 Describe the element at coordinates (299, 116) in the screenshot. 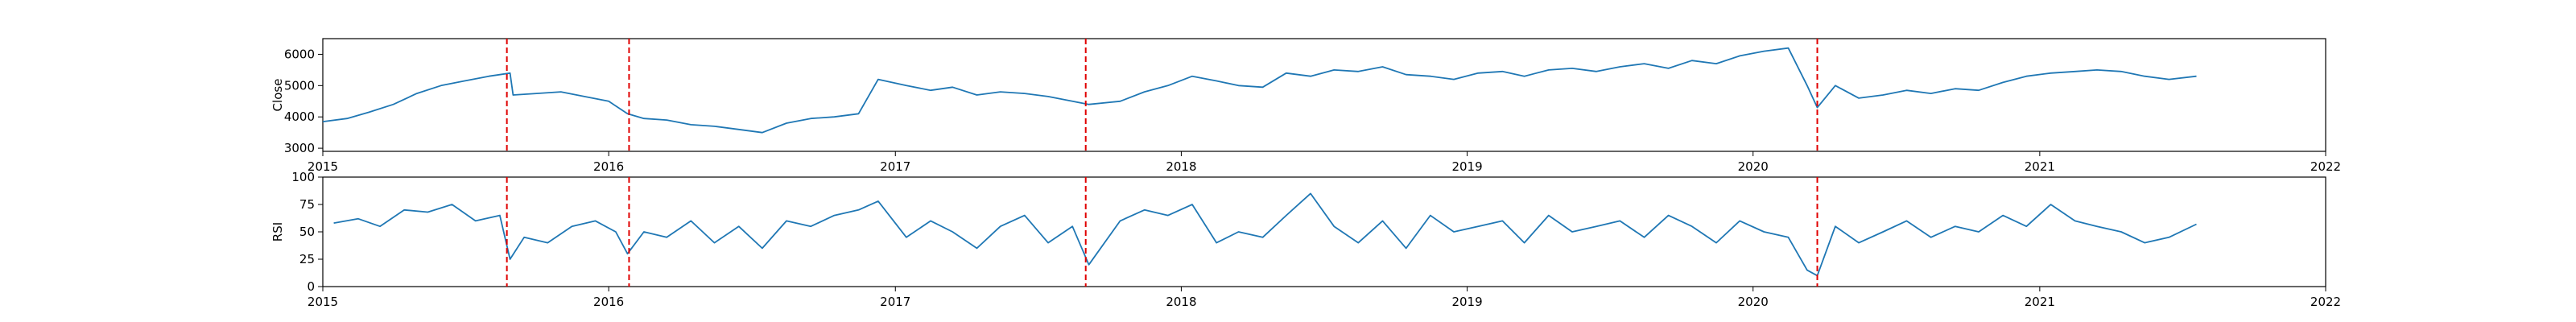

I see `y-tick-label: 4000` at that location.